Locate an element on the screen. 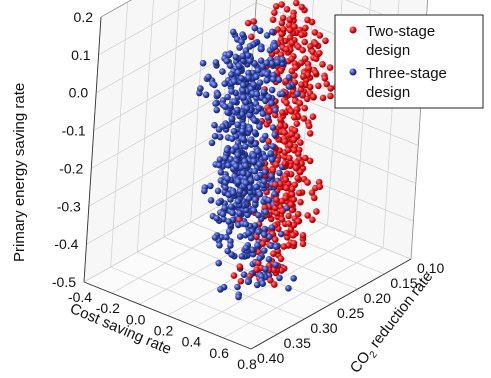  y-tick-label-5: 0.35 is located at coordinates (297, 343).